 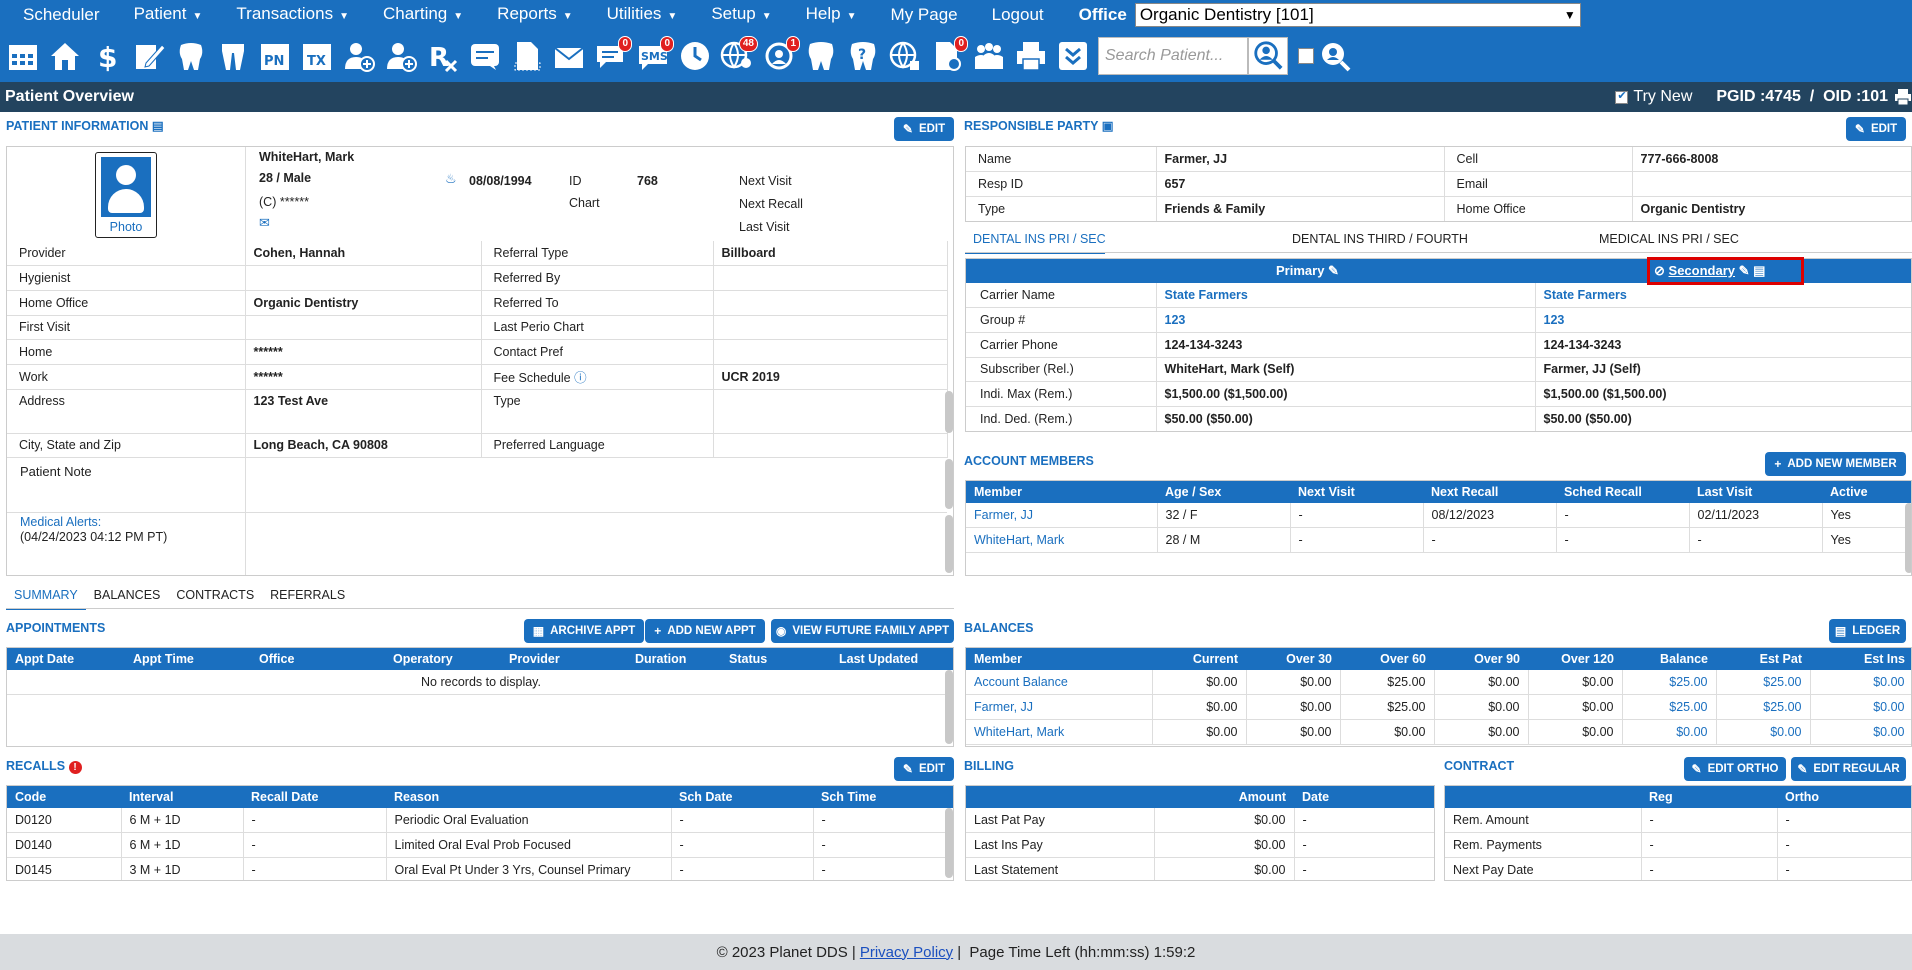 What do you see at coordinates (611, 56) in the screenshot?
I see `messages-icon: 0` at bounding box center [611, 56].